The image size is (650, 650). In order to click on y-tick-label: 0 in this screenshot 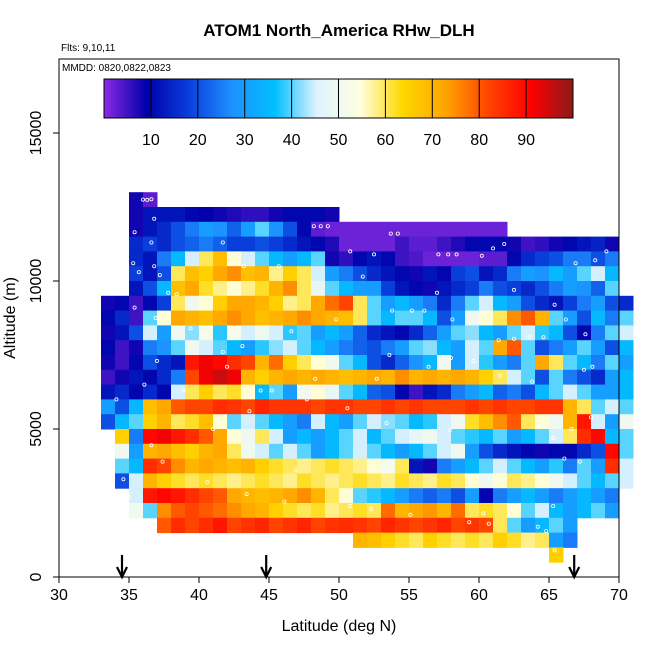, I will do `click(36, 576)`.